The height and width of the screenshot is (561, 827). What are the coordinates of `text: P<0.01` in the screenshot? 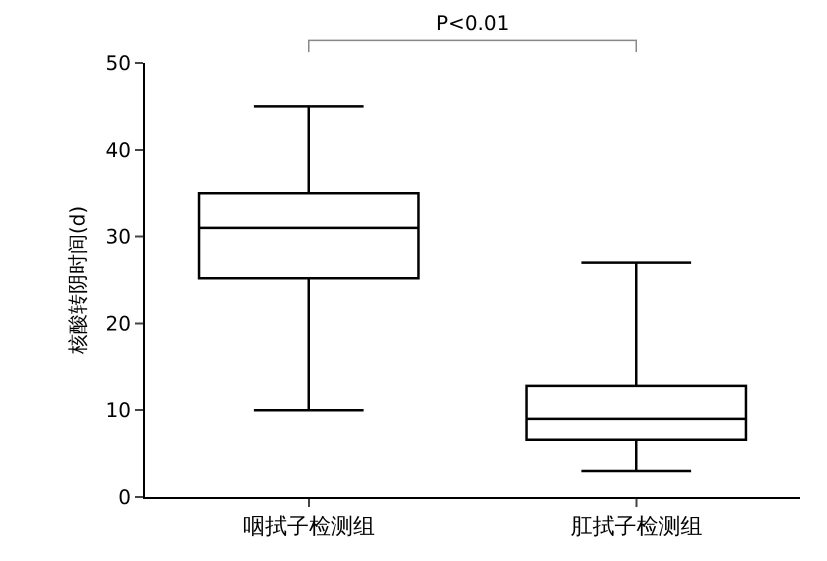 It's located at (473, 23).